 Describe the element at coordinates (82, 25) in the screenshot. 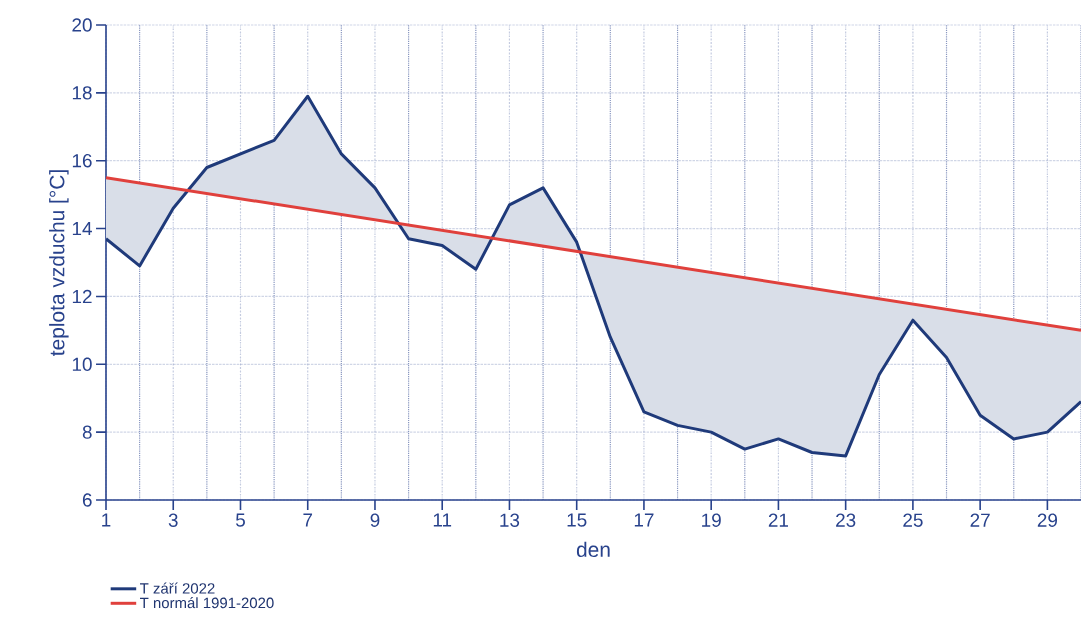

I see `y-tick-label: 20` at that location.